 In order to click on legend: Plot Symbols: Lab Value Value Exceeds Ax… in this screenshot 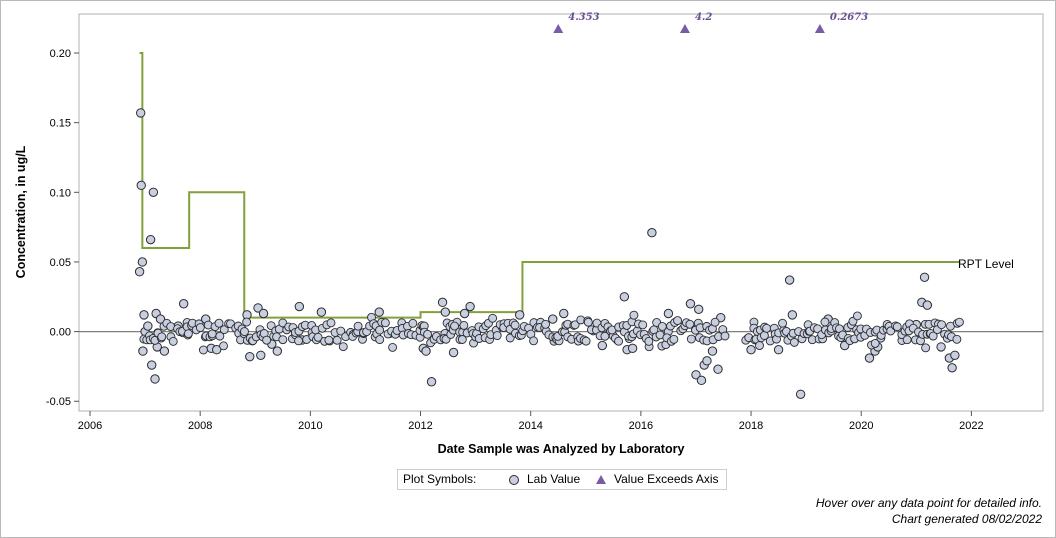, I will do `click(562, 479)`.